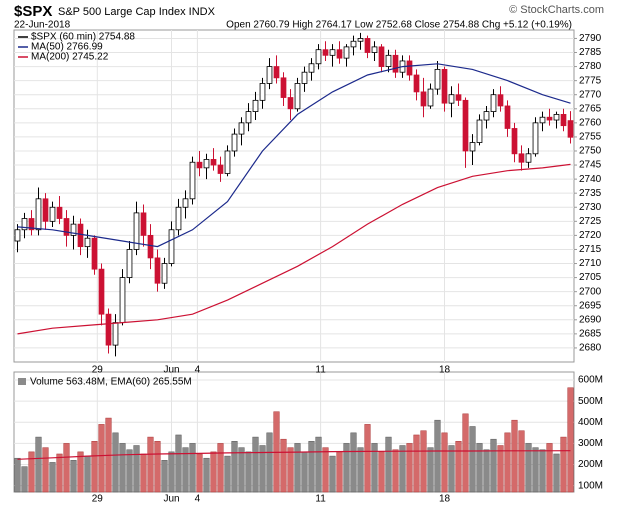 The width and height of the screenshot is (620, 507). What do you see at coordinates (590, 249) in the screenshot?
I see `y-tick-label: 2715` at bounding box center [590, 249].